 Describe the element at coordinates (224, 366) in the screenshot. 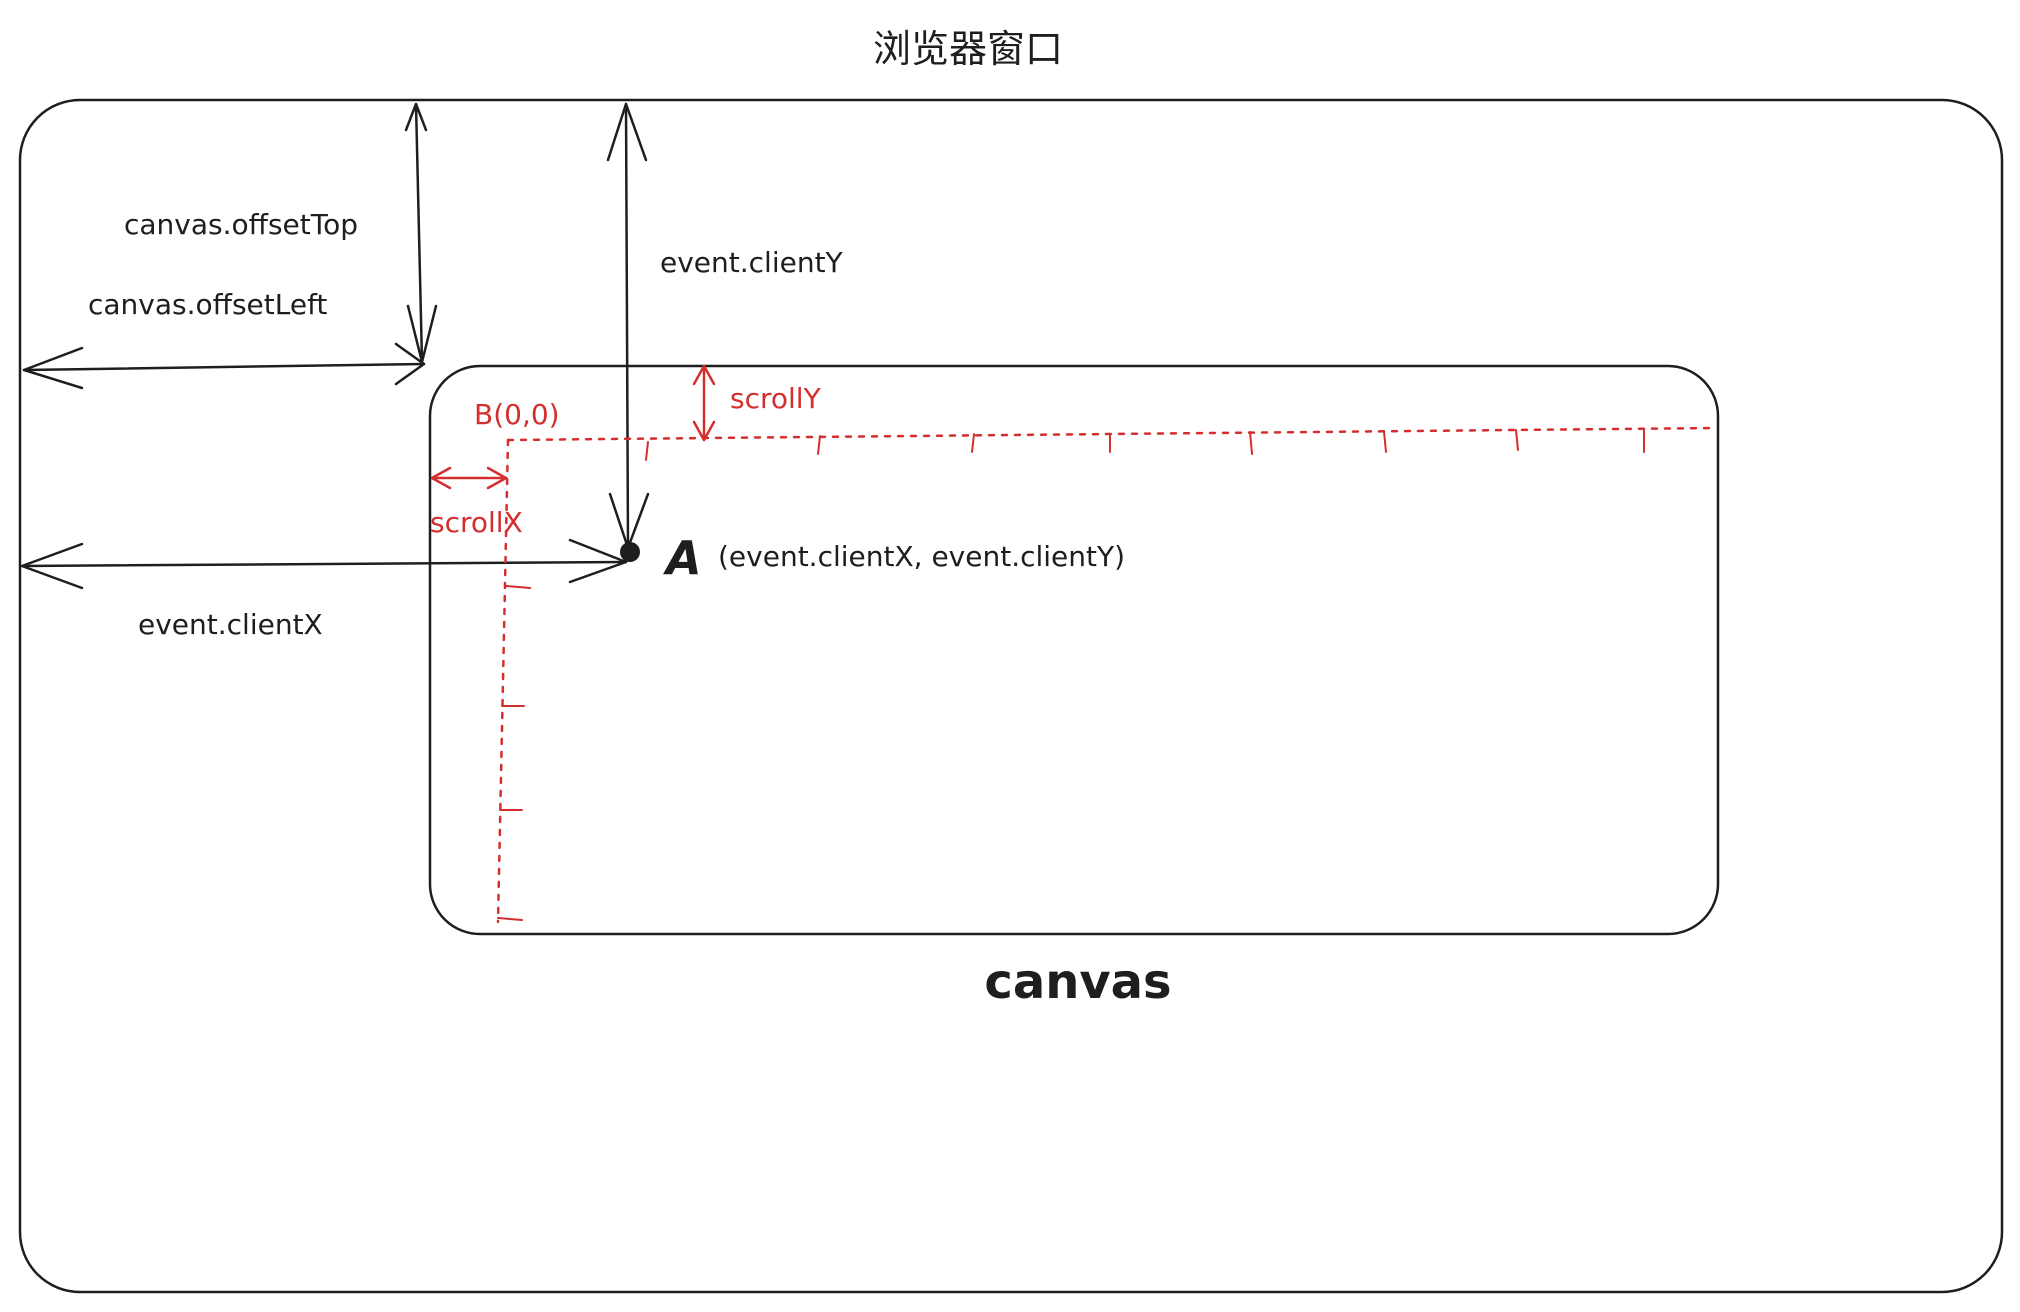

I see `offset-left-arrow` at that location.